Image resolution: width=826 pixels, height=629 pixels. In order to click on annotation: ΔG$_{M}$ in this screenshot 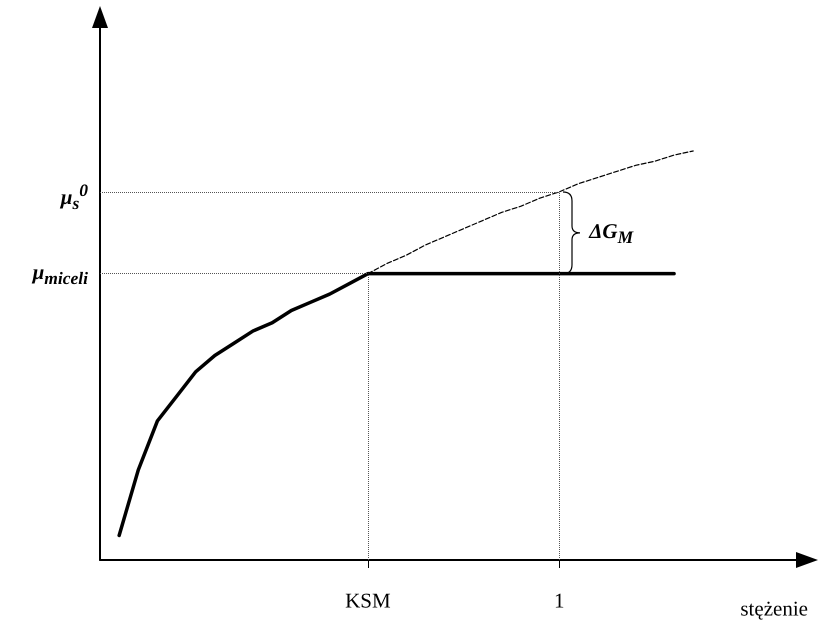, I will do `click(611, 233)`.